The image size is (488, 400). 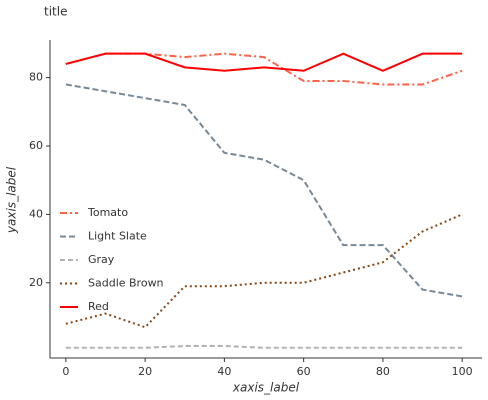 What do you see at coordinates (145, 371) in the screenshot?
I see `x-tick-label: 20` at bounding box center [145, 371].